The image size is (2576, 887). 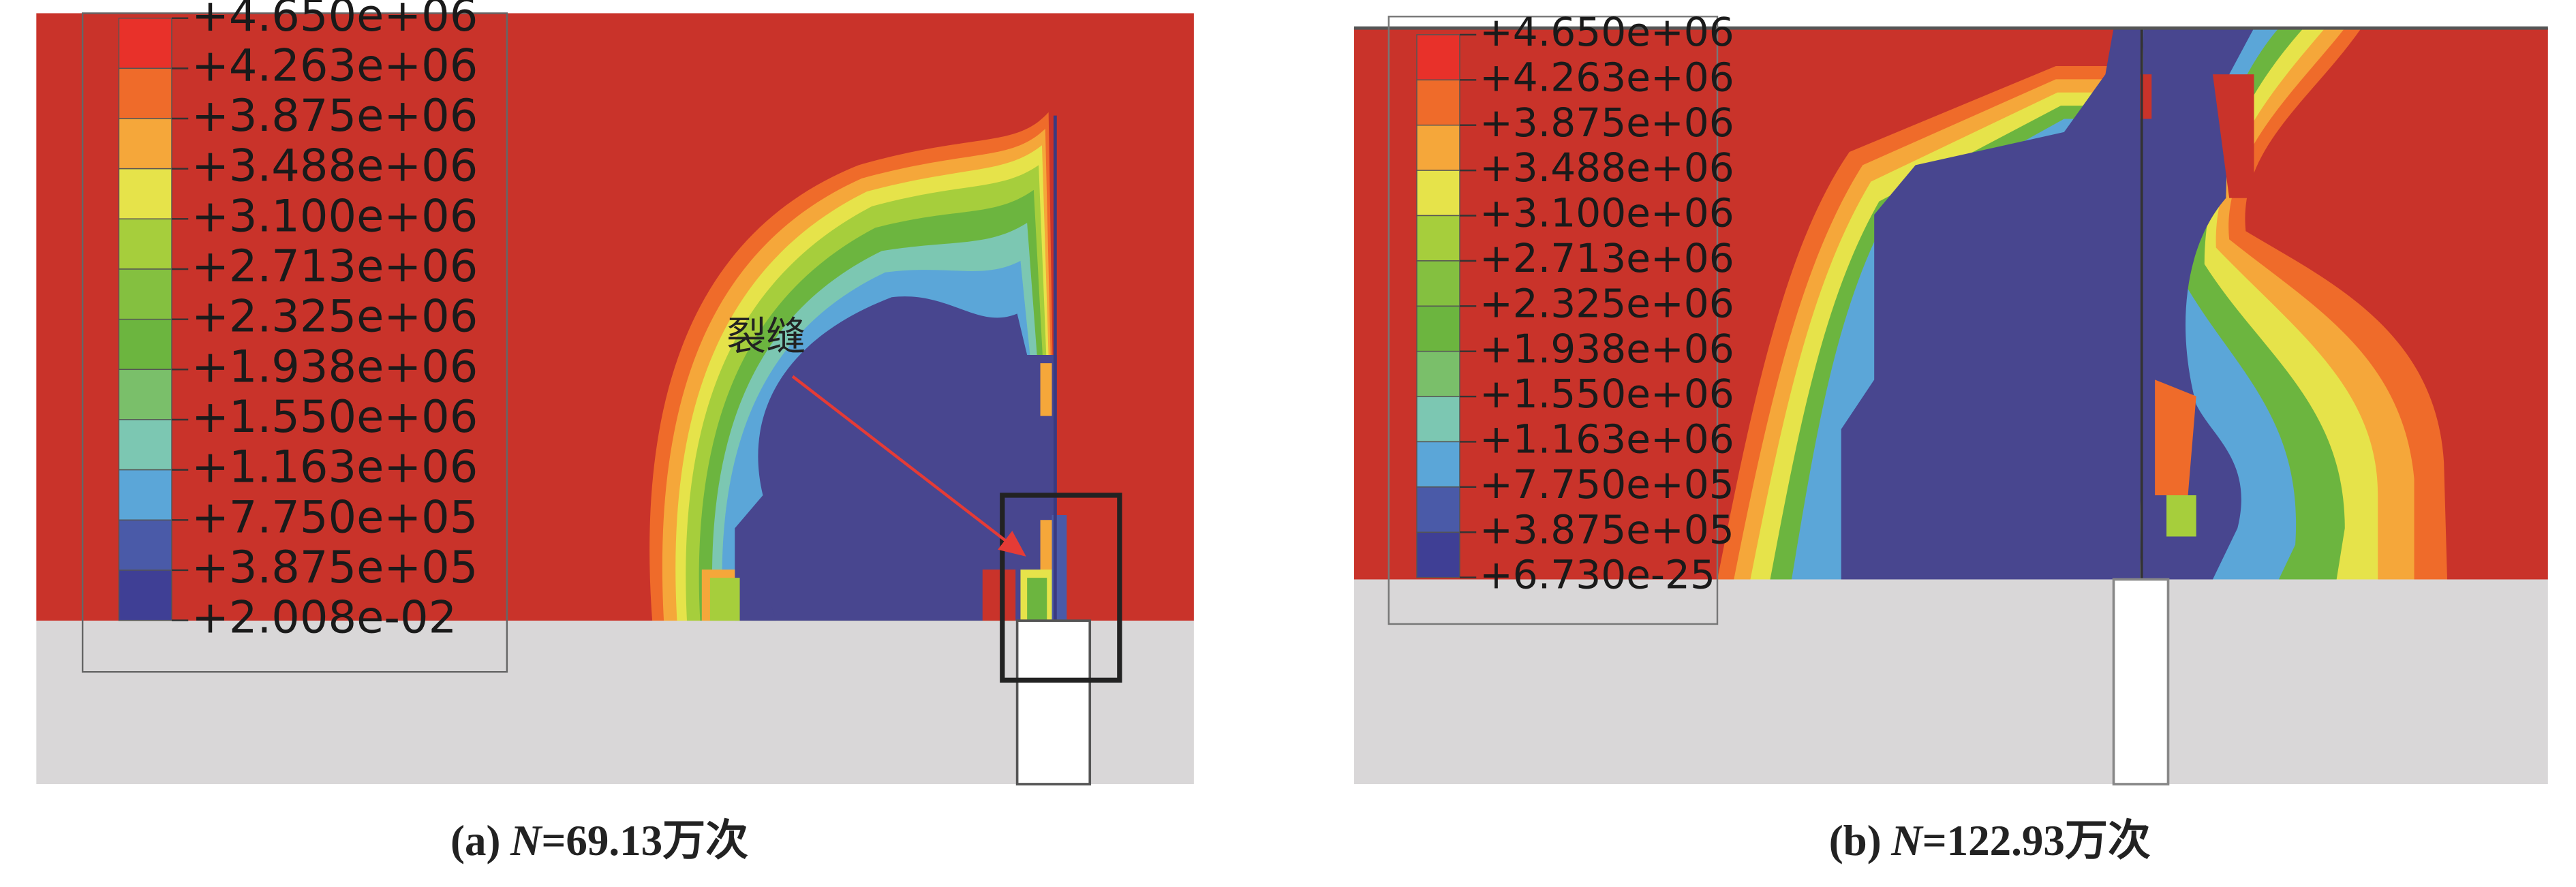 What do you see at coordinates (908, 466) in the screenshot?
I see `arrow` at bounding box center [908, 466].